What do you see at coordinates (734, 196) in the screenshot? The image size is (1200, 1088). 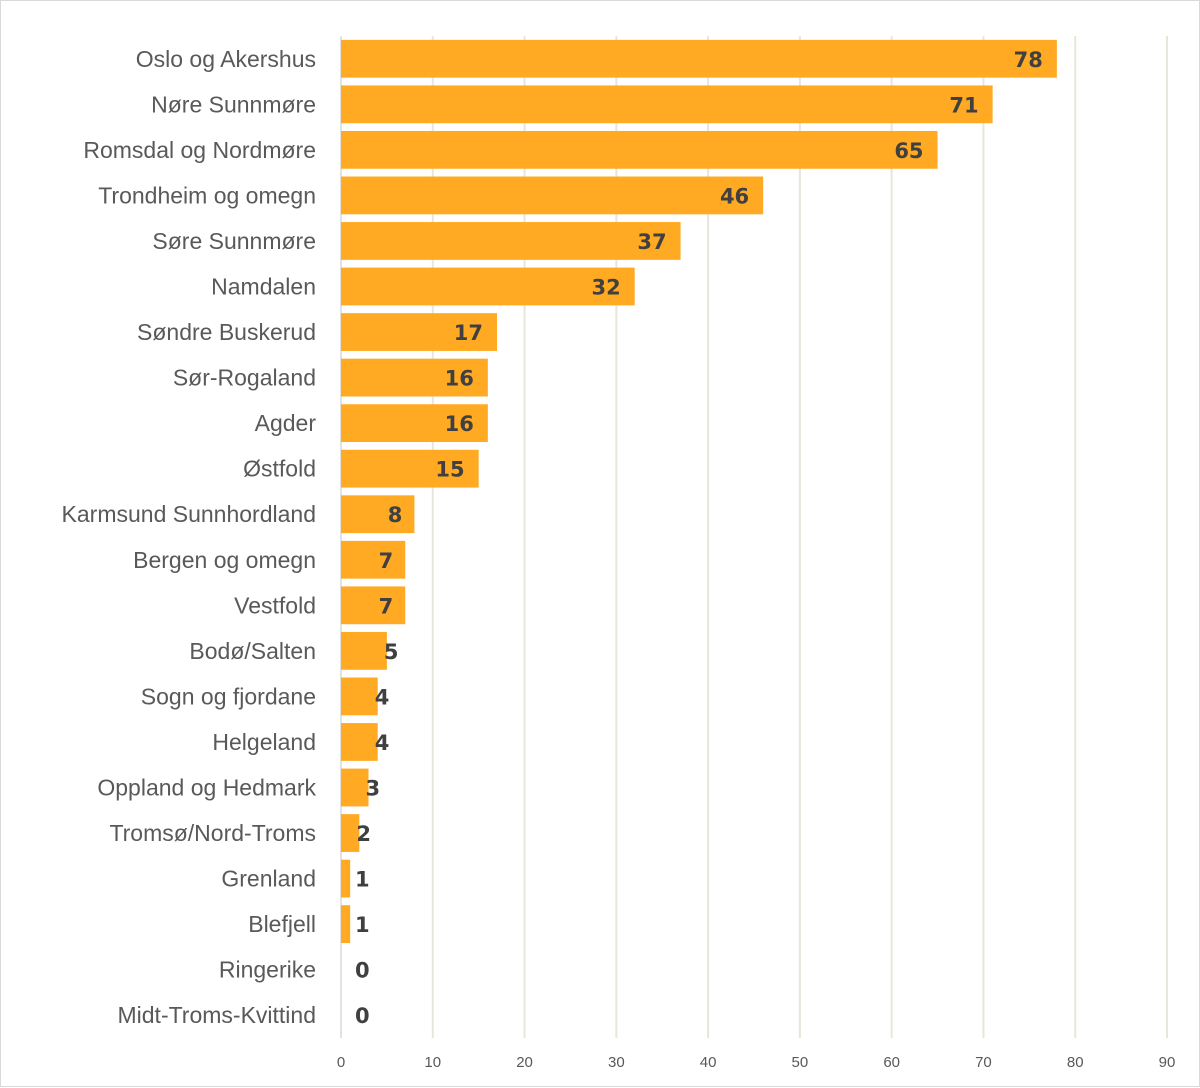 I see `data-label: 46` at bounding box center [734, 196].